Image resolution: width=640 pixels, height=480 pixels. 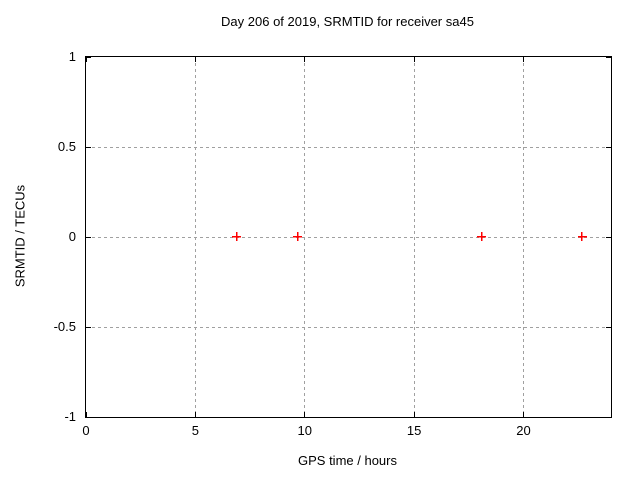 I want to click on y-axis-label: SRMTID / TECUs, so click(x=20, y=236).